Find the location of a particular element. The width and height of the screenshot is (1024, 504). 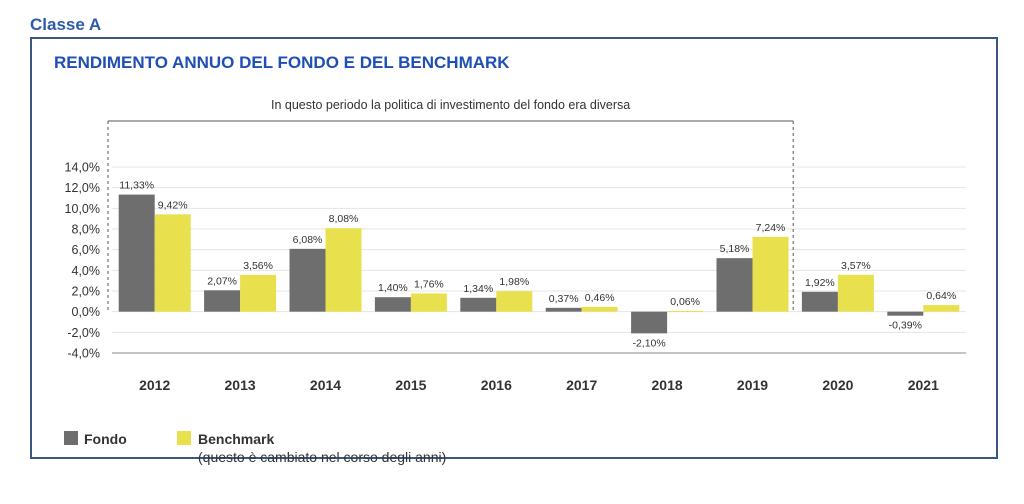

bar-benchmark-2013 is located at coordinates (258, 293).